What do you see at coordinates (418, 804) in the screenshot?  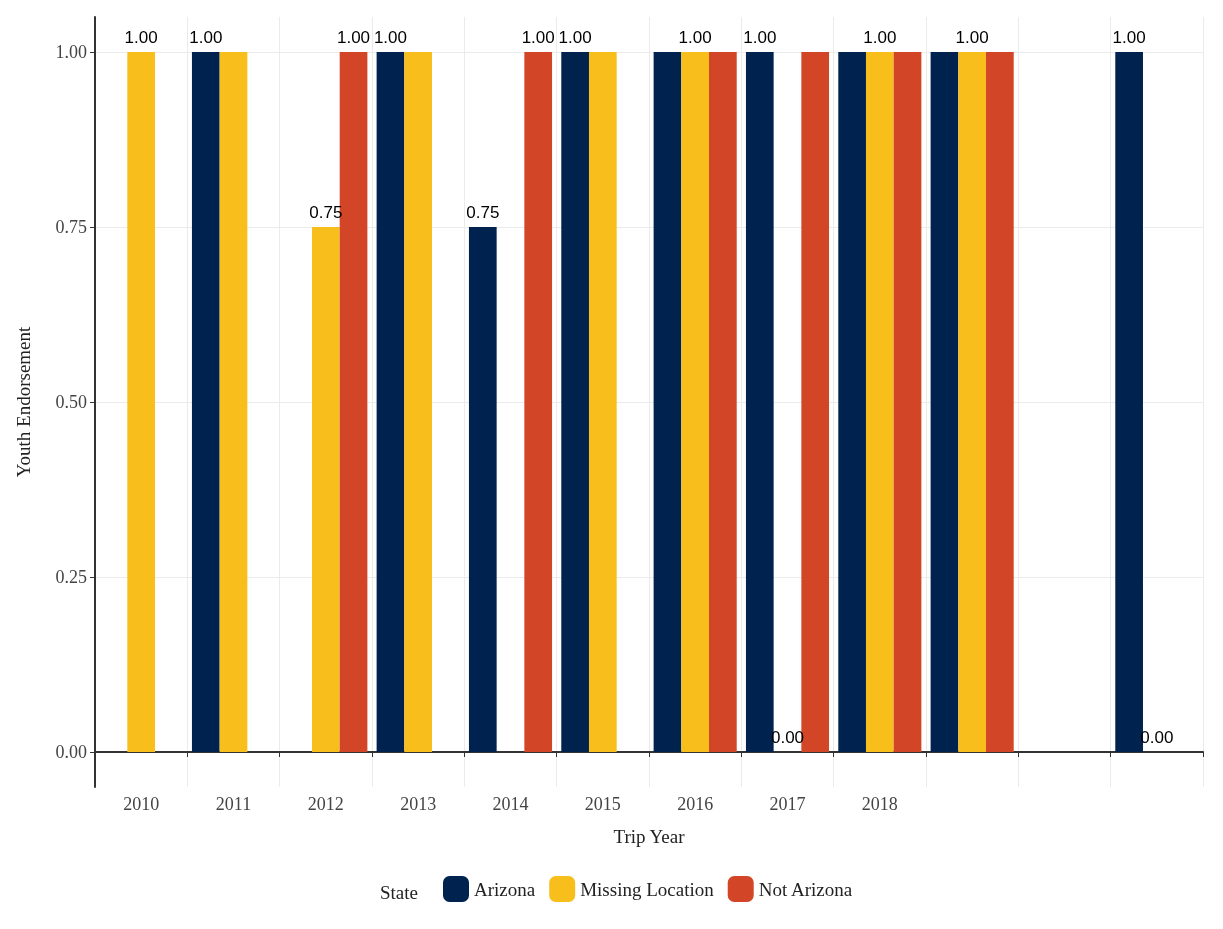 I see `x-tick-label: 2013` at bounding box center [418, 804].